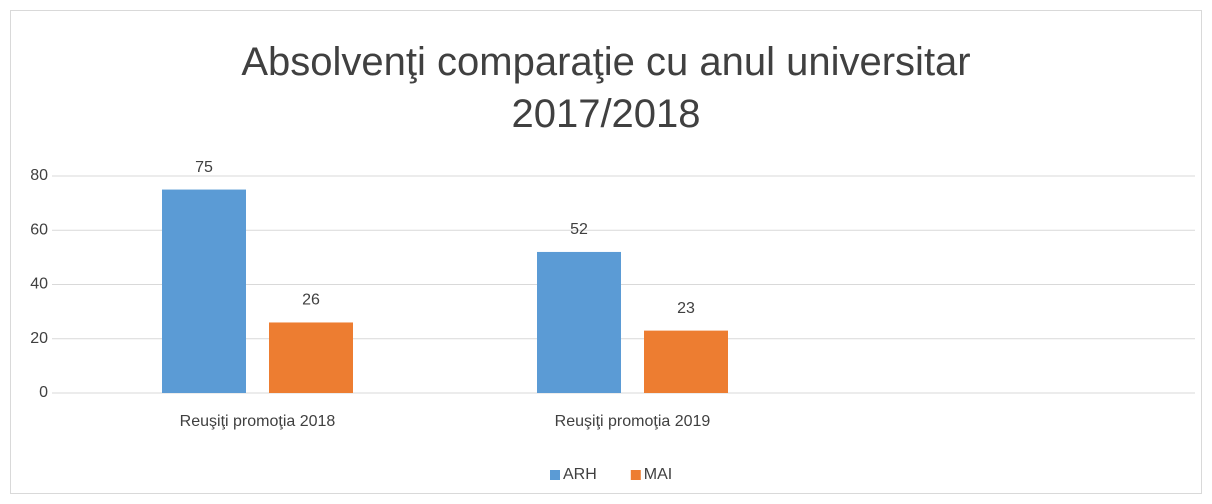 This screenshot has height=504, width=1212. Describe the element at coordinates (39, 338) in the screenshot. I see `y-tick-label: 20` at that location.